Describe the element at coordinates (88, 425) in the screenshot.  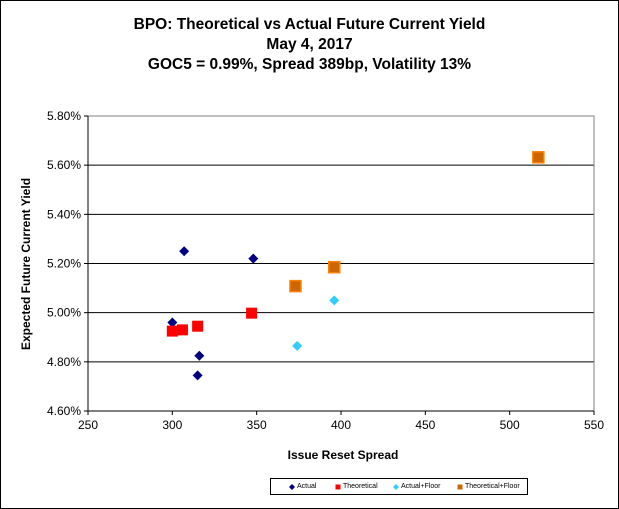
I see `x-tick-label: 250` at that location.